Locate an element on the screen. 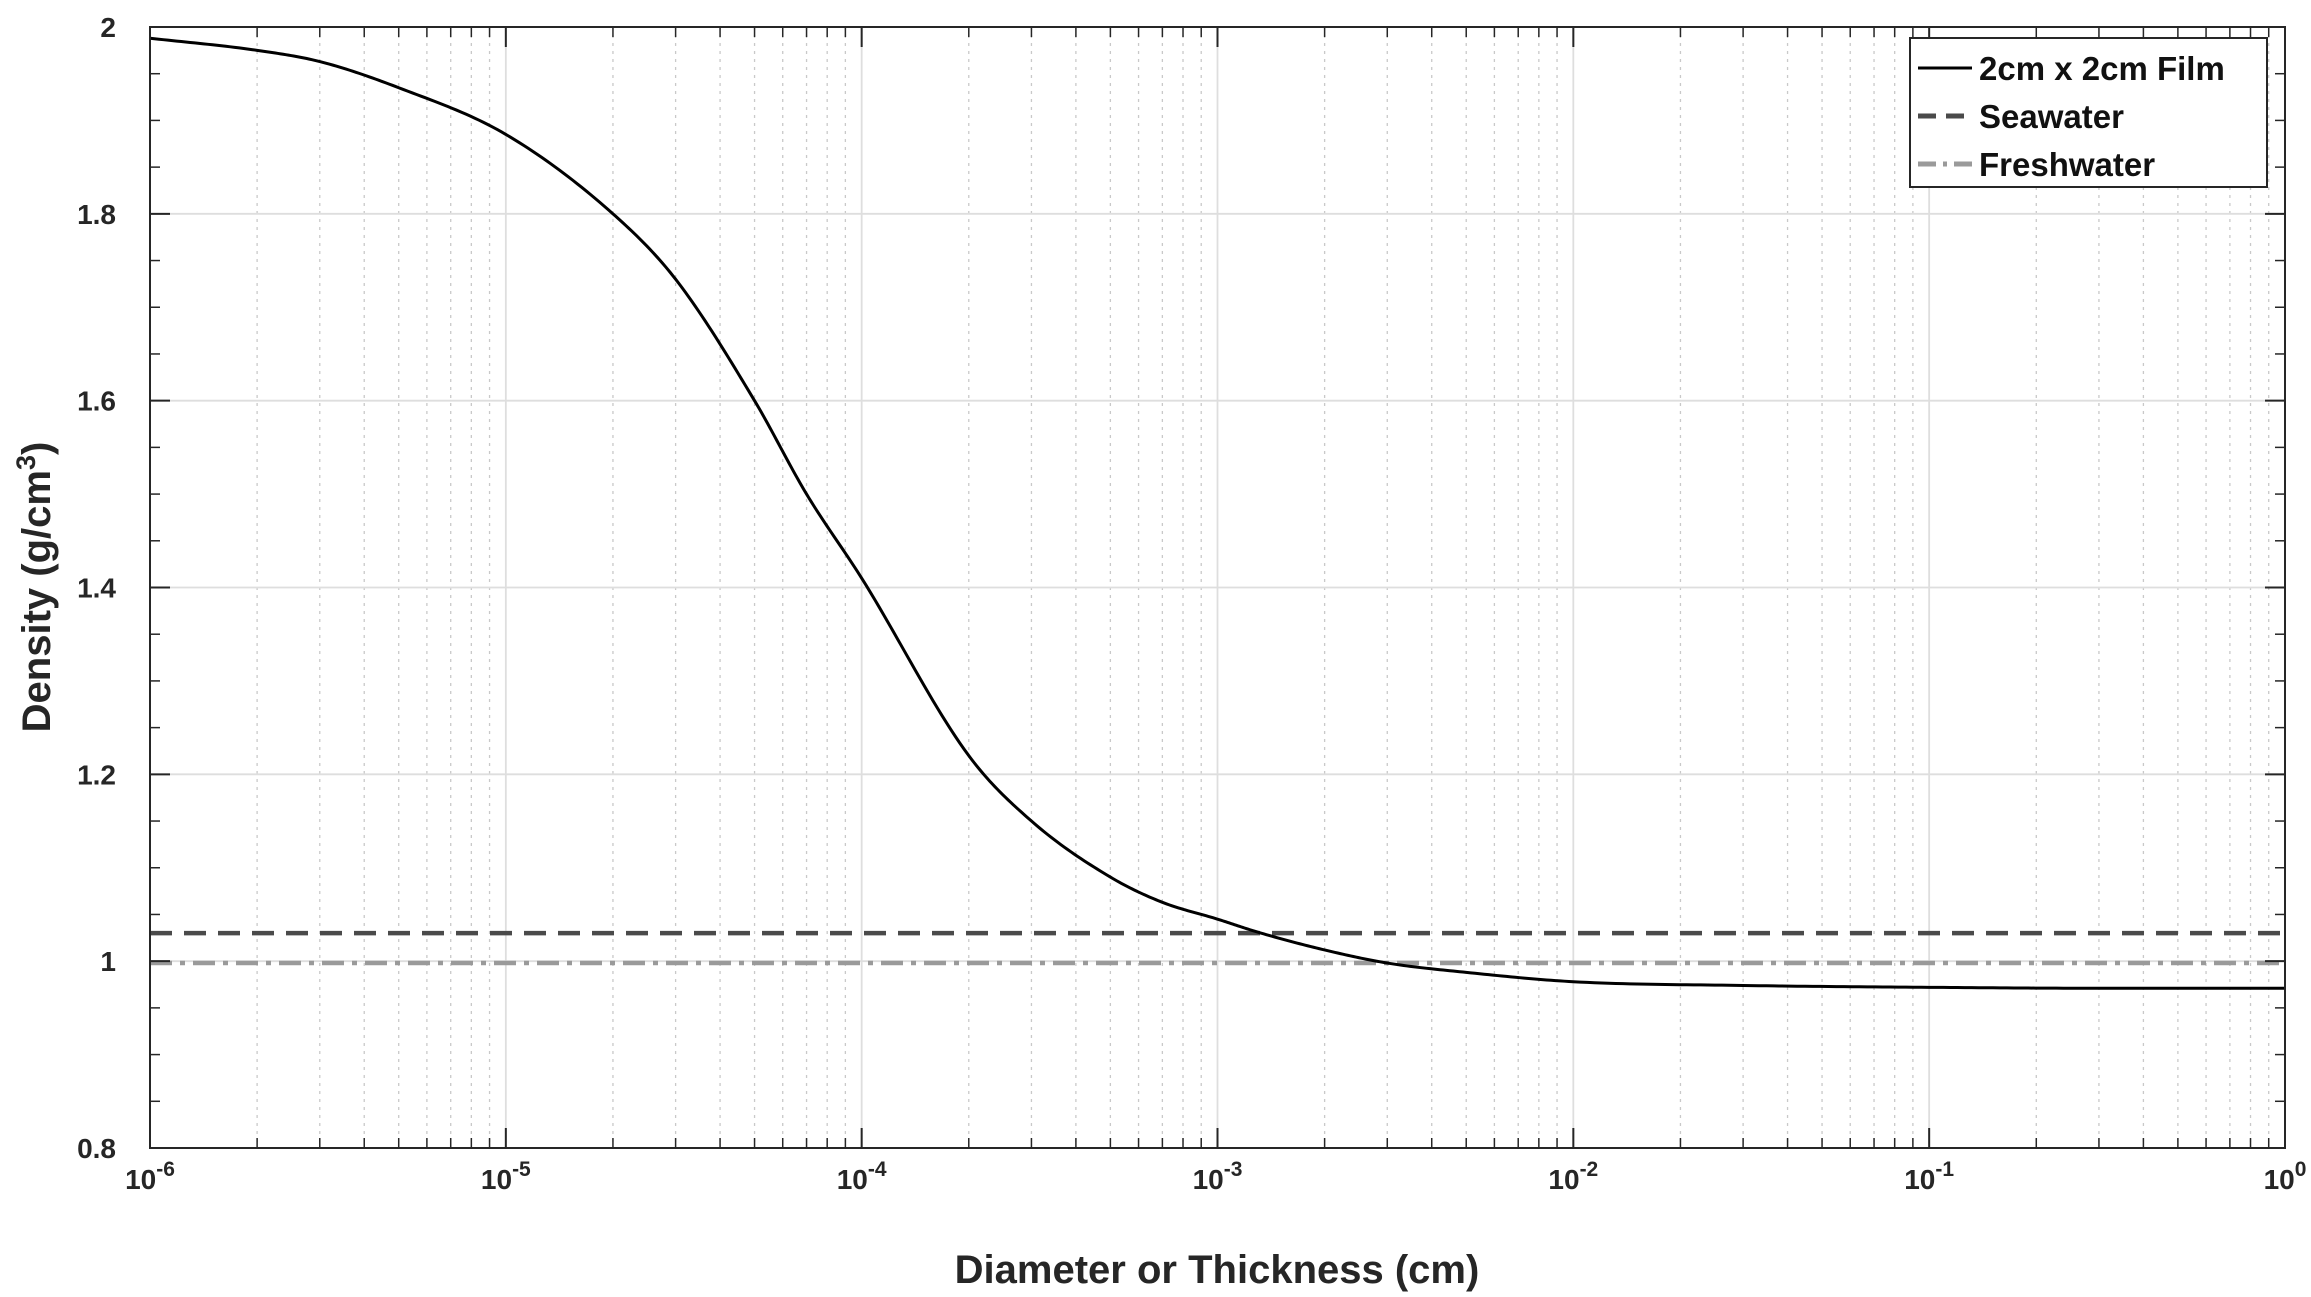 This screenshot has width=2311, height=1297. x-tick-labels: 10⁻⁶ 10⁻⁵ 10⁻⁴ 10⁻³ 10⁻² 10⁻¹ 10⁰ is located at coordinates (1215, 1176).